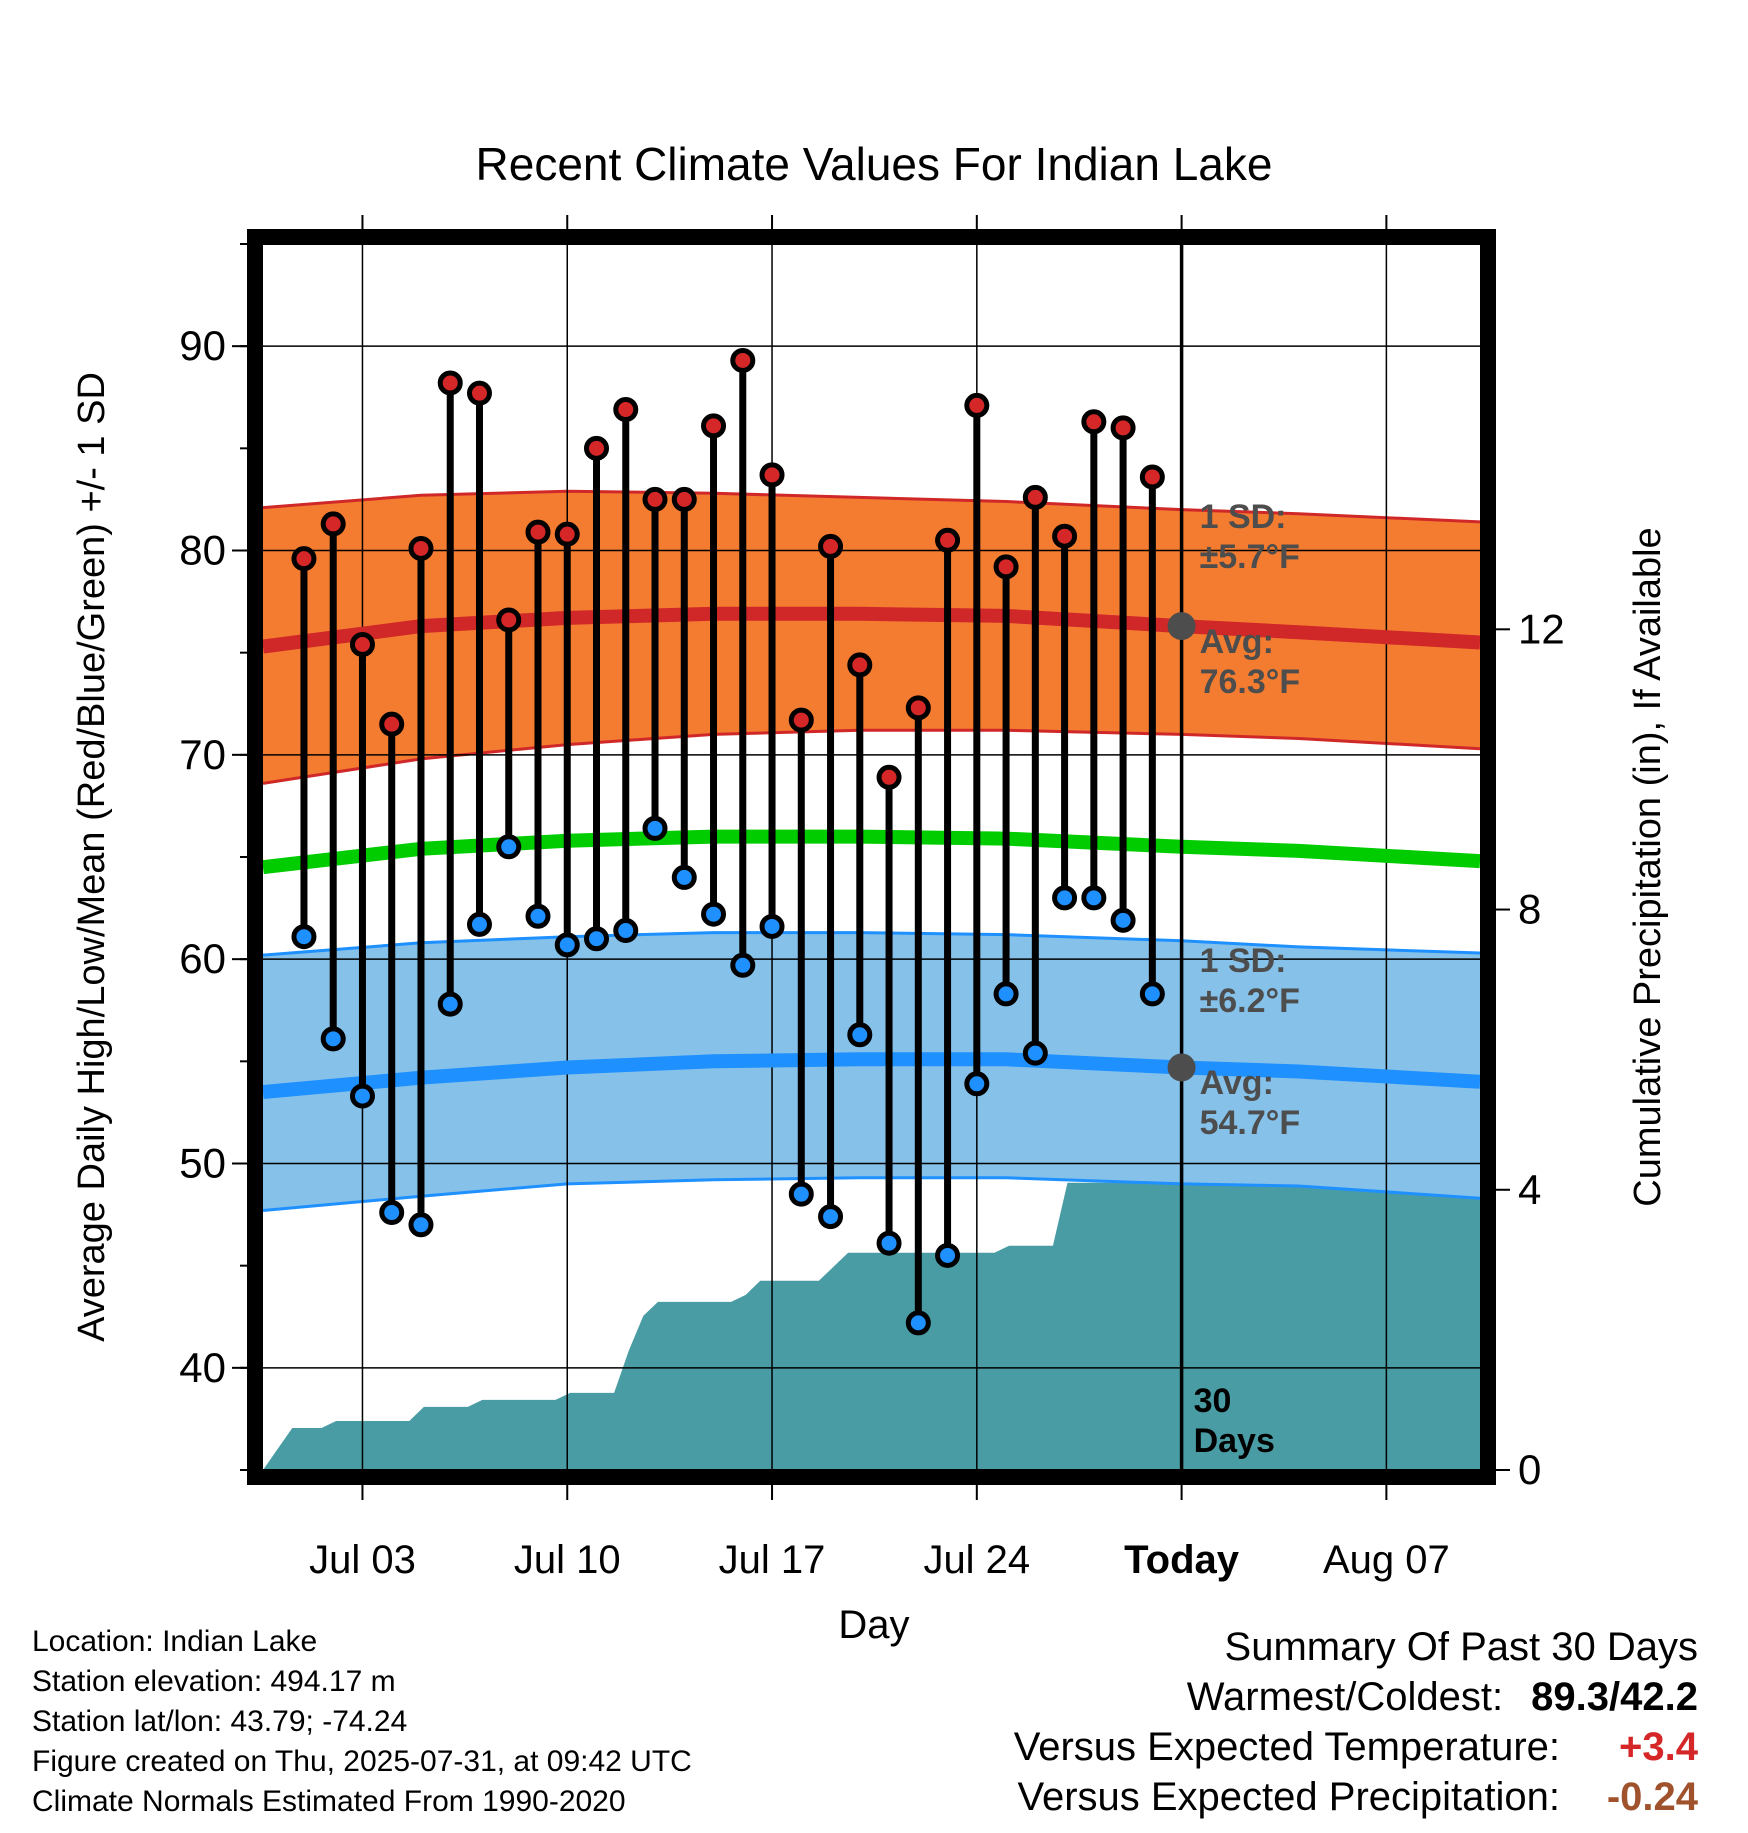 Image resolution: width=1748 pixels, height=1833 pixels. Describe the element at coordinates (1529, 909) in the screenshot. I see `y2-tick-label: 8` at that location.